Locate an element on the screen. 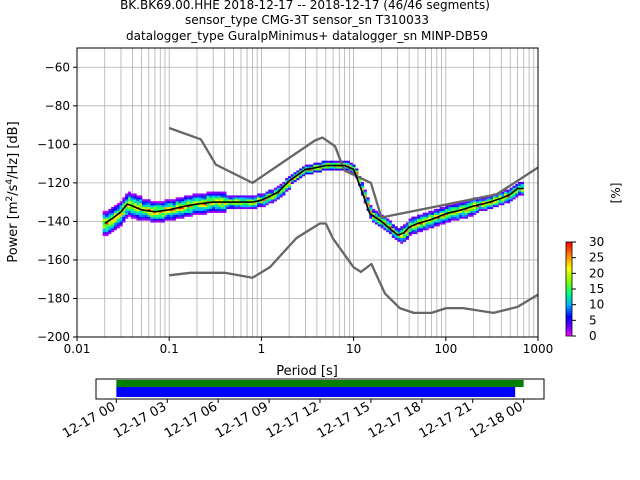 The width and height of the screenshot is (640, 480). x-tick-label: 100 is located at coordinates (445, 349).